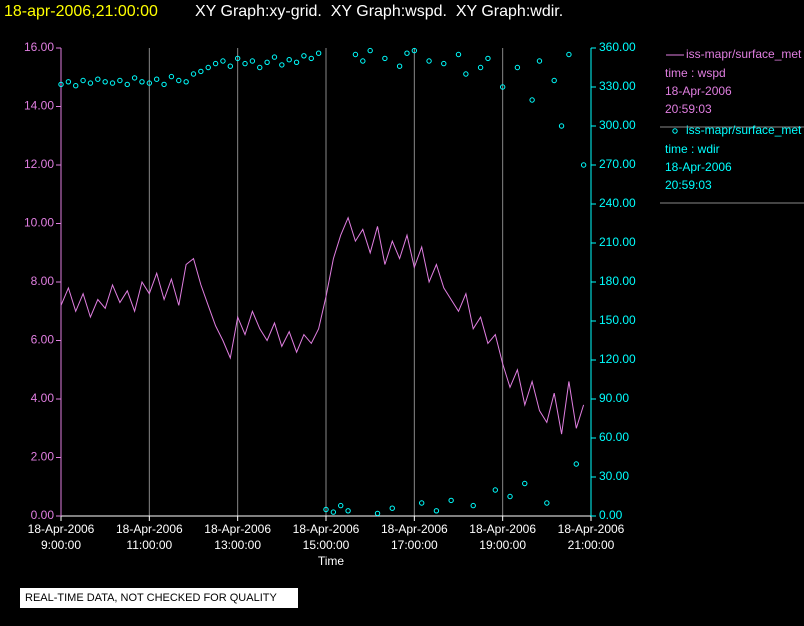  I want to click on x-tick-label: 21:00:00, so click(591, 545).